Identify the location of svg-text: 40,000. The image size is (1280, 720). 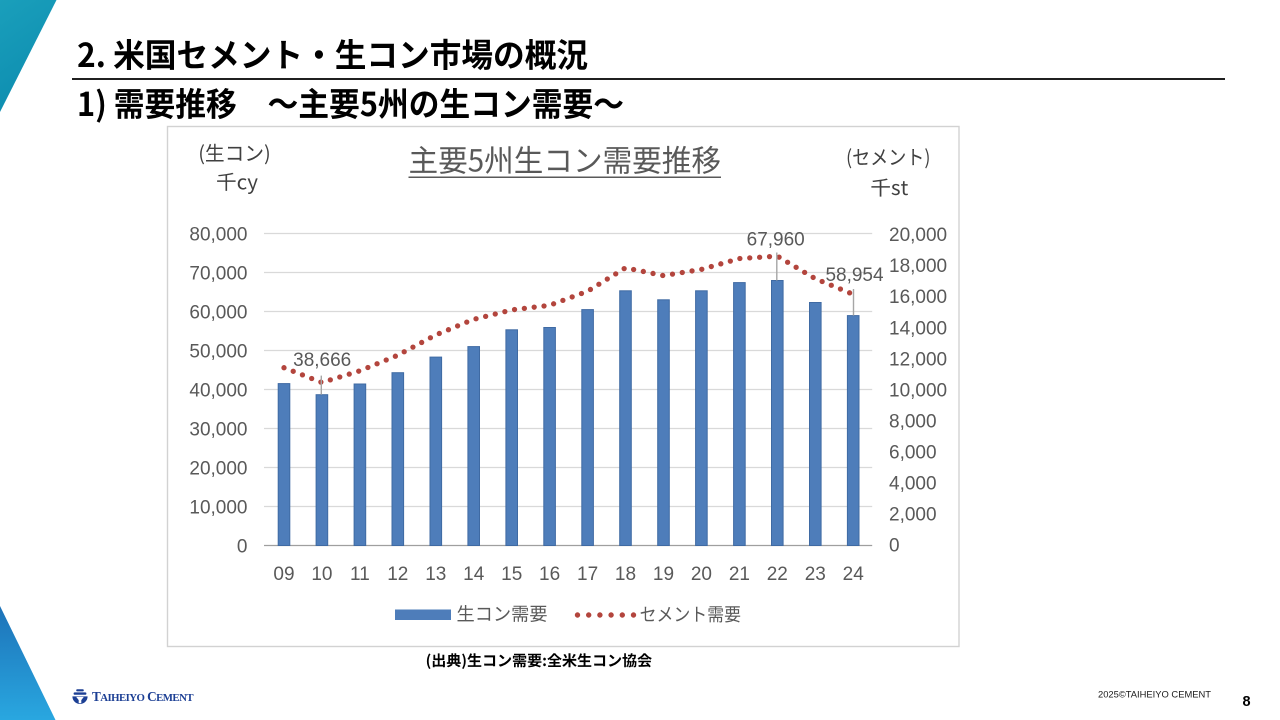
(218, 390).